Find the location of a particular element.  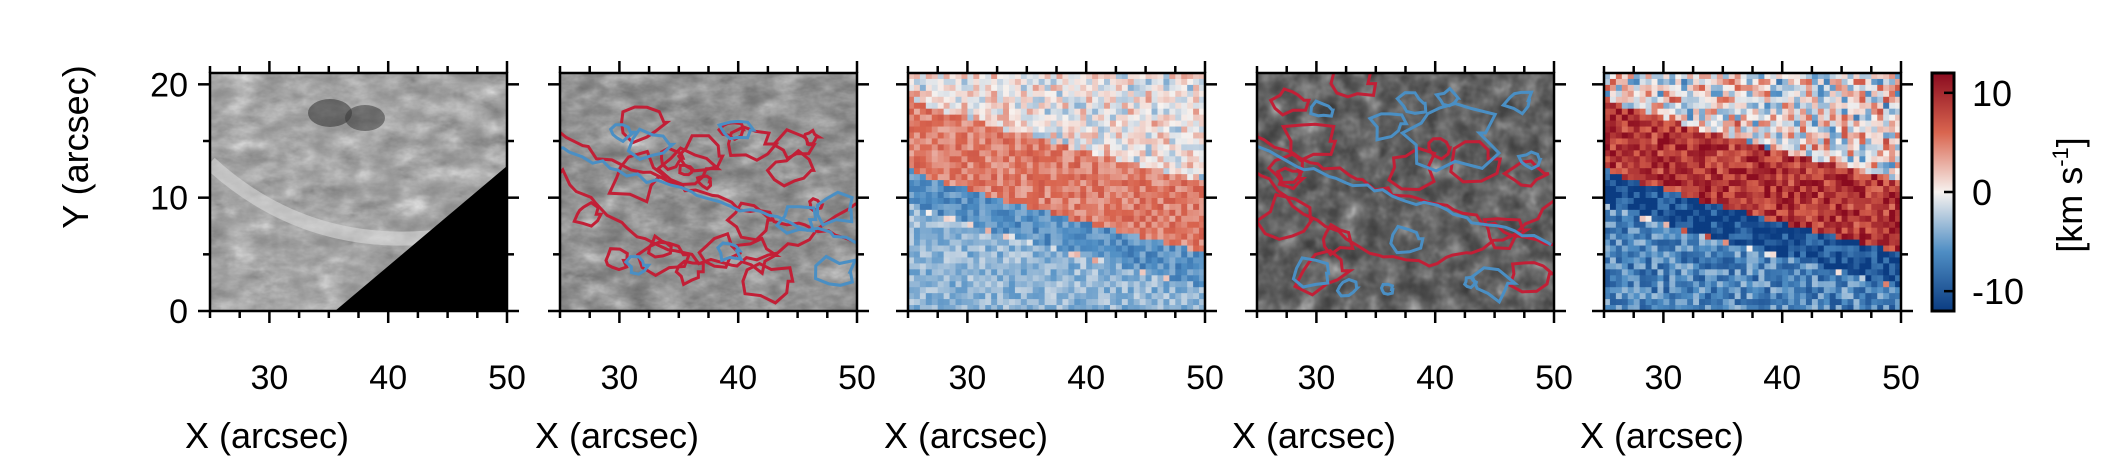

x-tick-label: 50 is located at coordinates (857, 378).